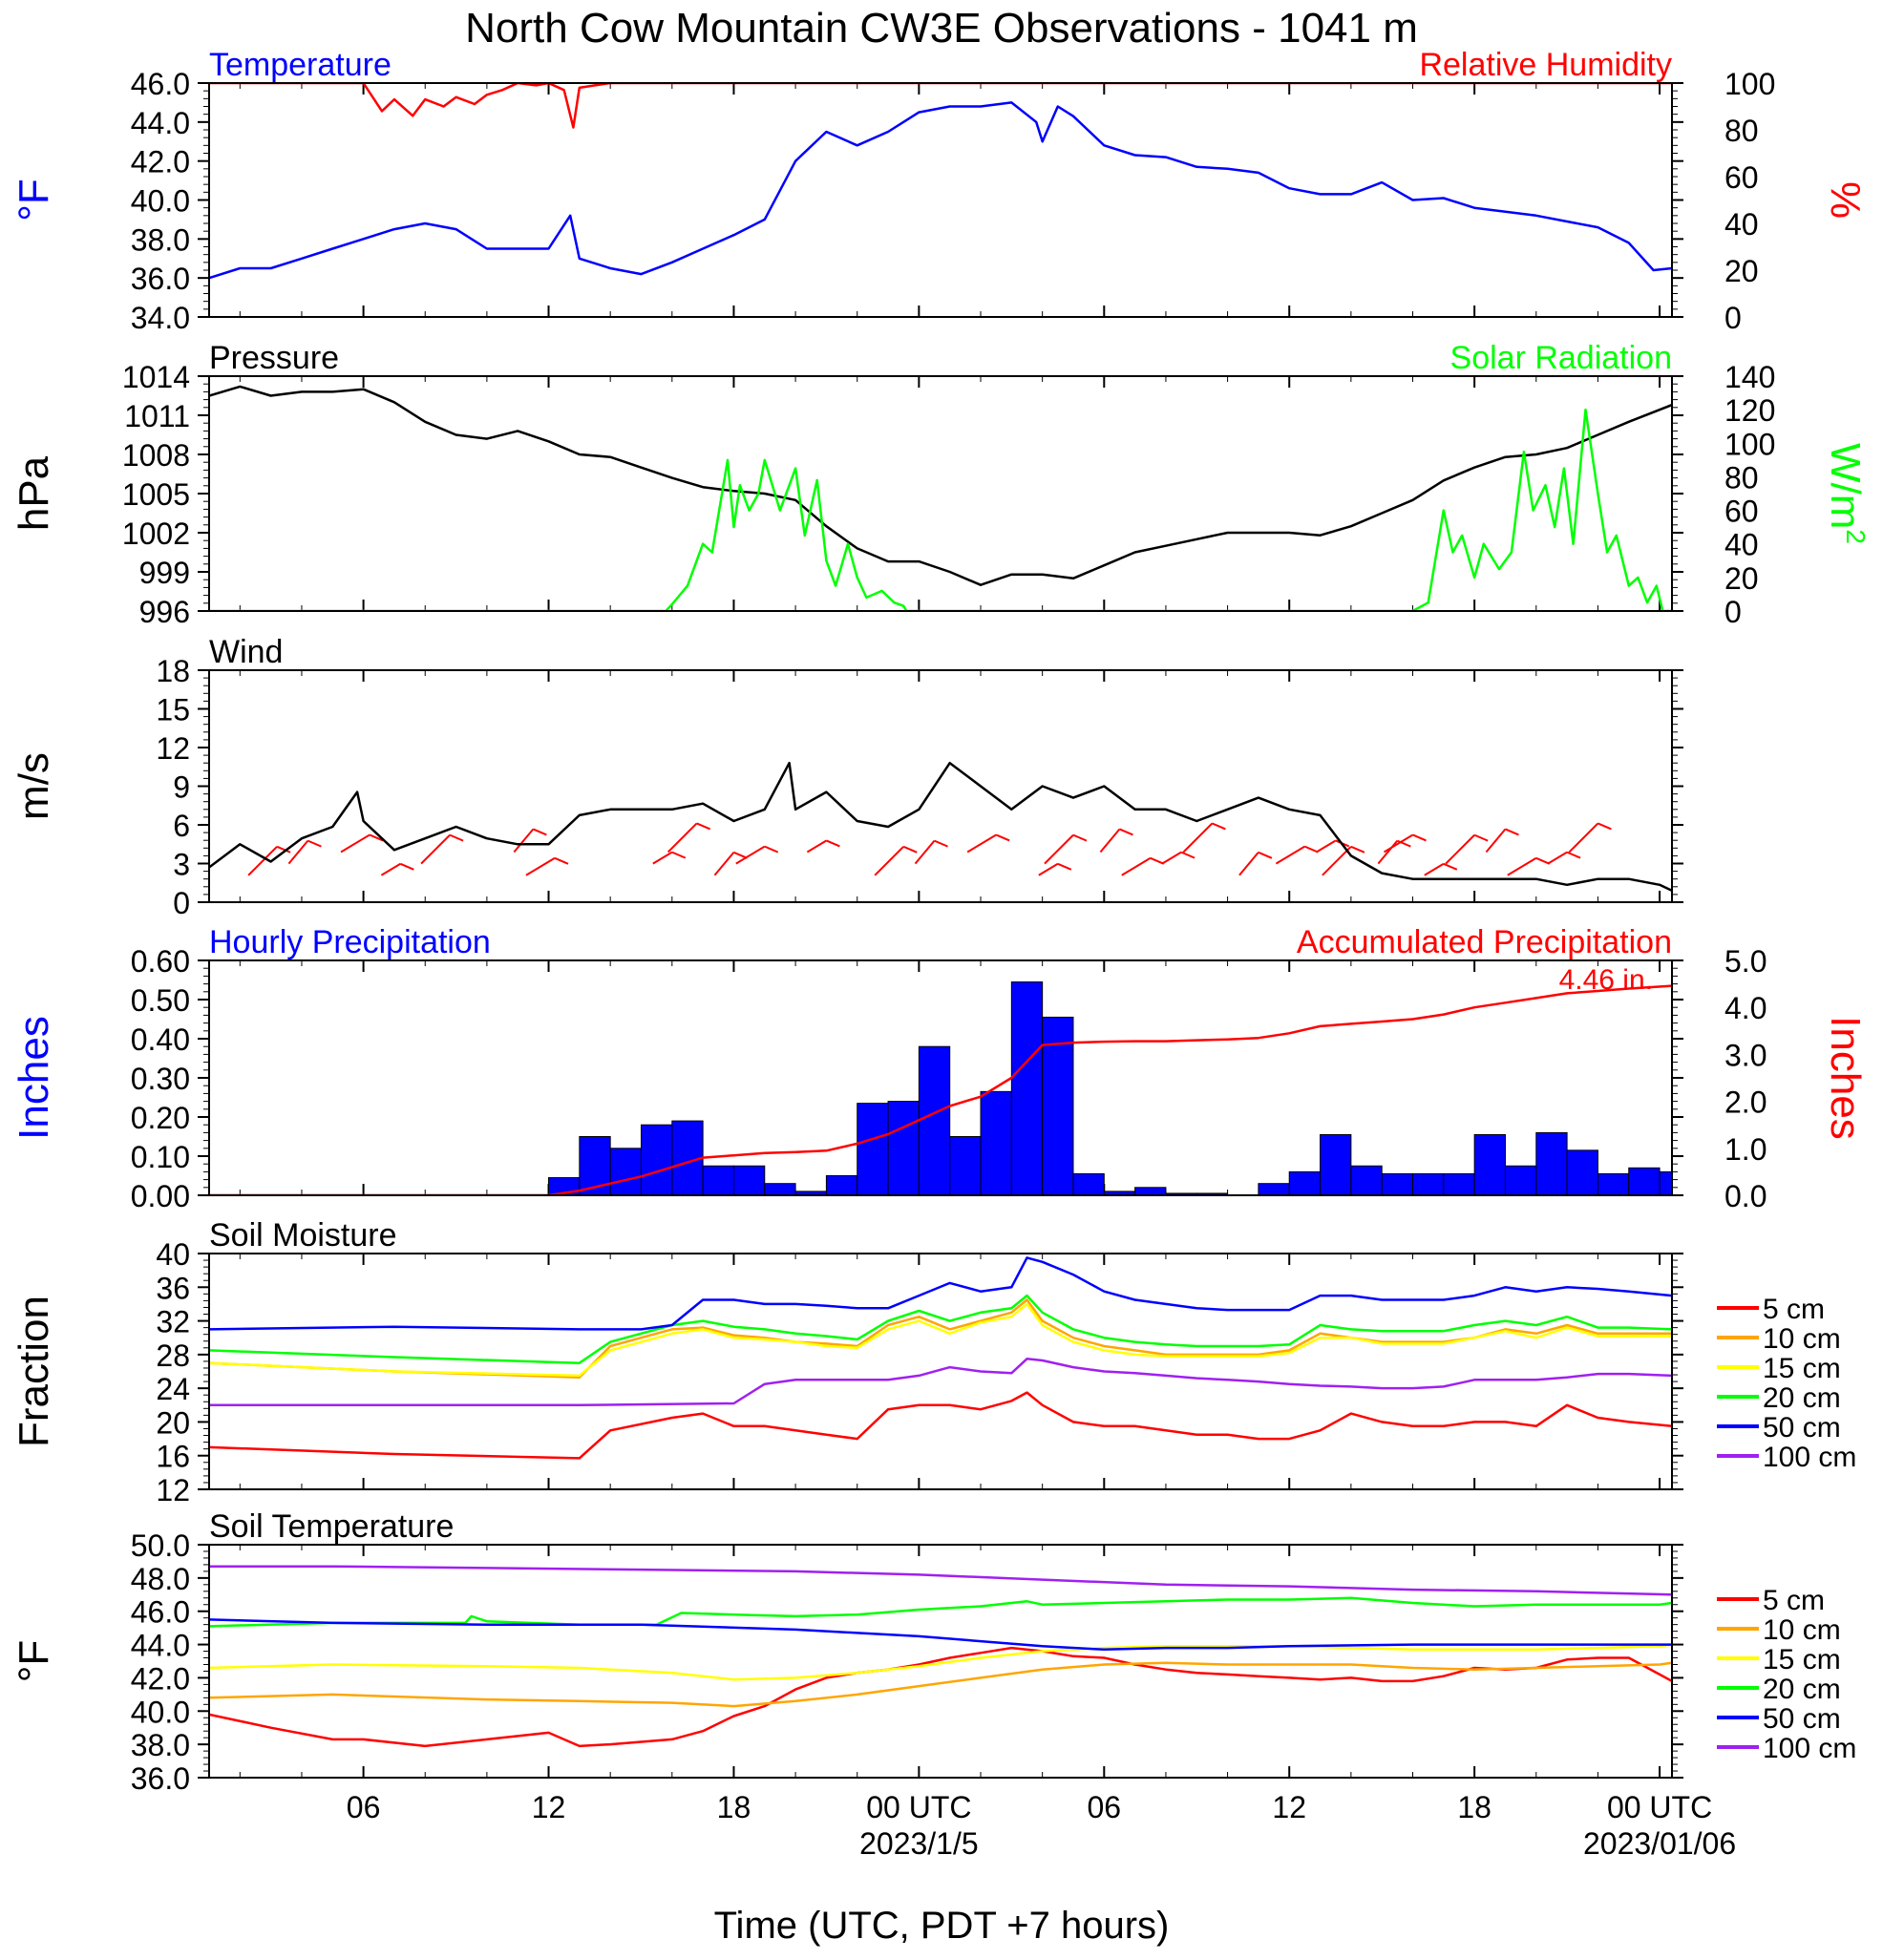 This screenshot has width=1883, height=1960. Describe the element at coordinates (160, 1579) in the screenshot. I see `left-tick-label: 48.0` at that location.